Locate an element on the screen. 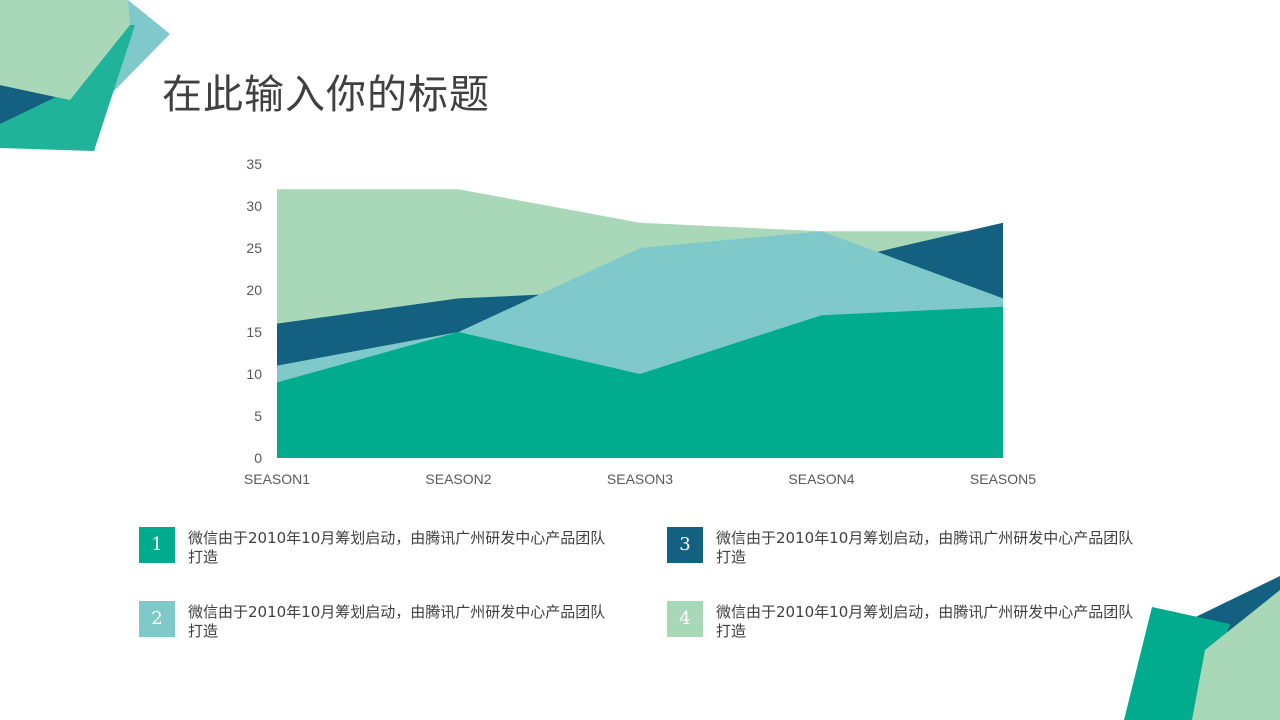 The image size is (1280, 720). note-number-badge: 3 is located at coordinates (685, 545).